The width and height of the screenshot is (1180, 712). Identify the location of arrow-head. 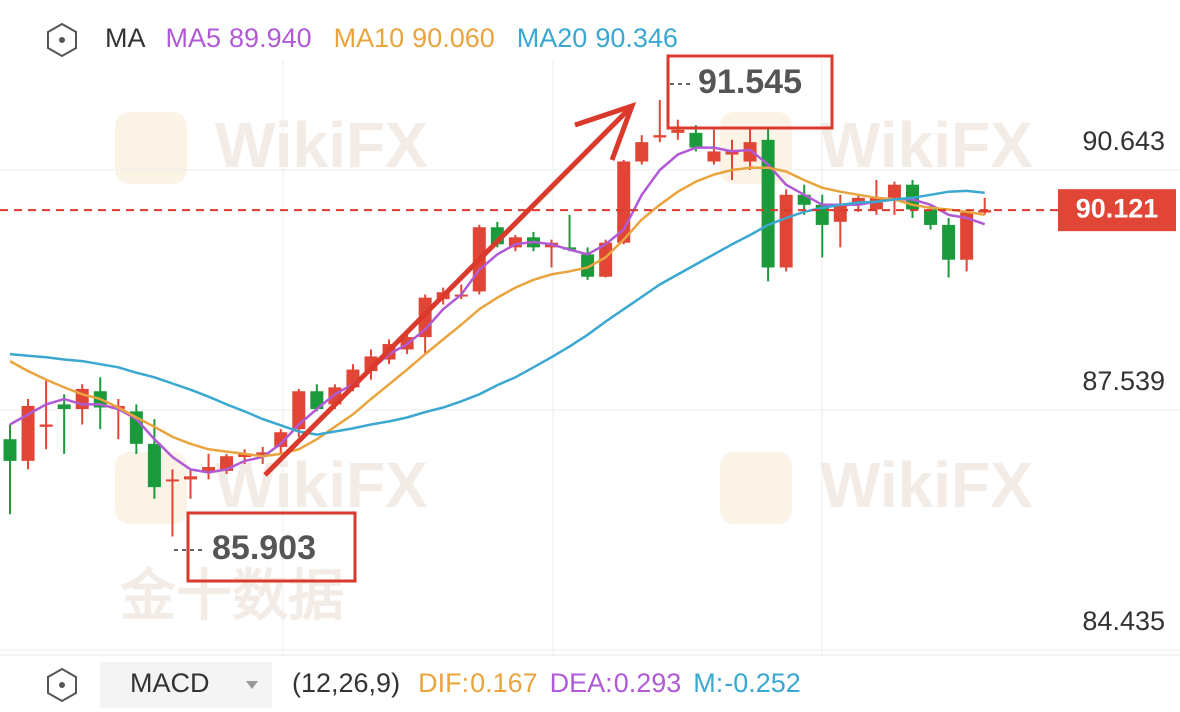
(605, 131).